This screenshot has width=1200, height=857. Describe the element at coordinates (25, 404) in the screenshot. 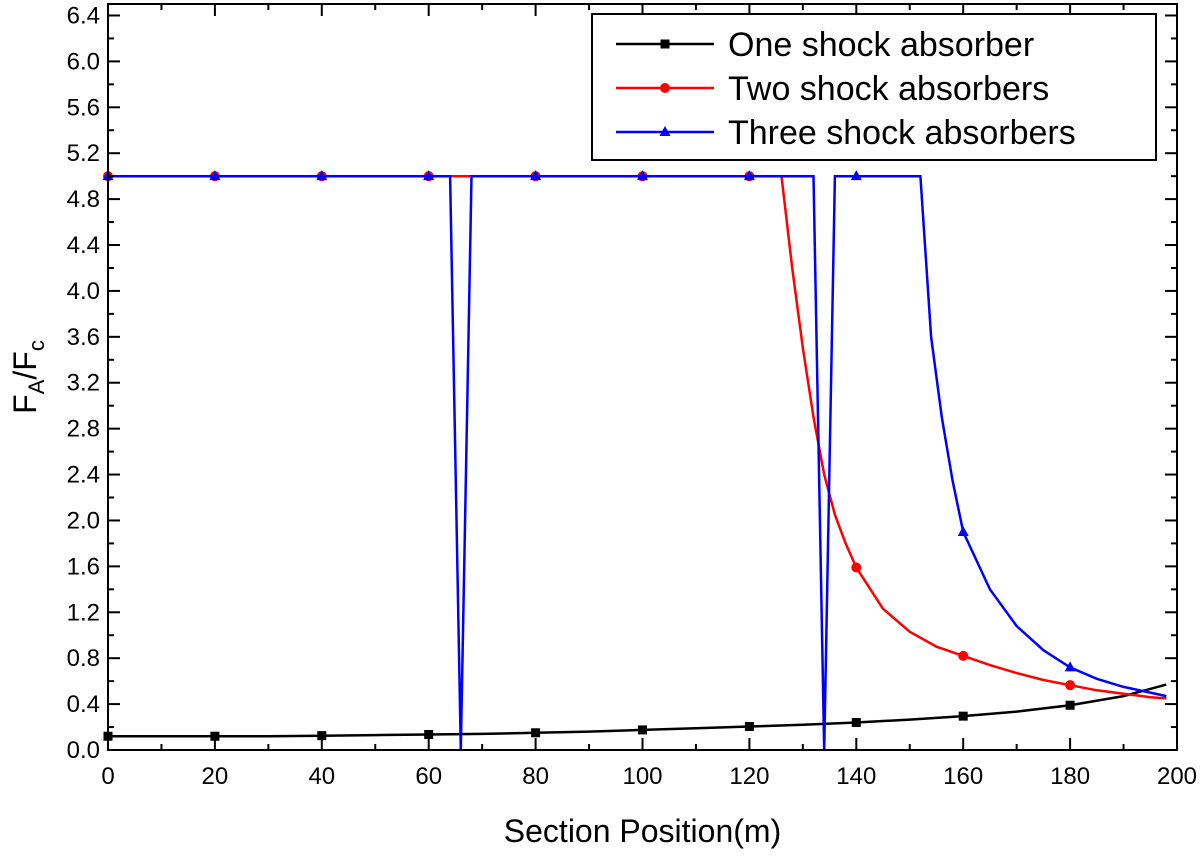

I see `y-axis-label-base: F` at that location.